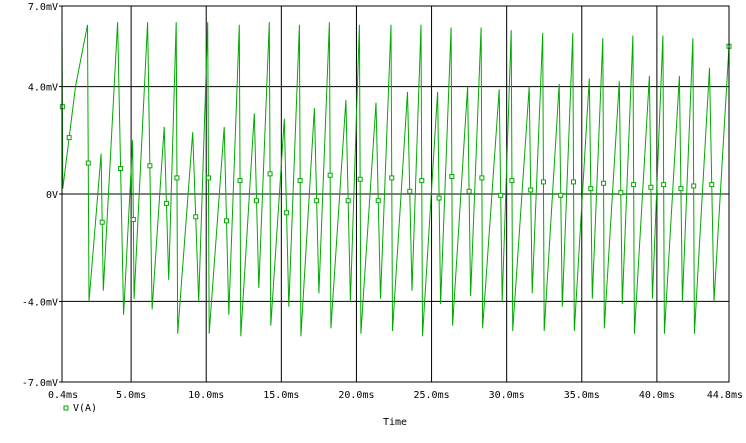  Describe the element at coordinates (582, 395) in the screenshot. I see `x-tick-label: 35.0ms` at that location.